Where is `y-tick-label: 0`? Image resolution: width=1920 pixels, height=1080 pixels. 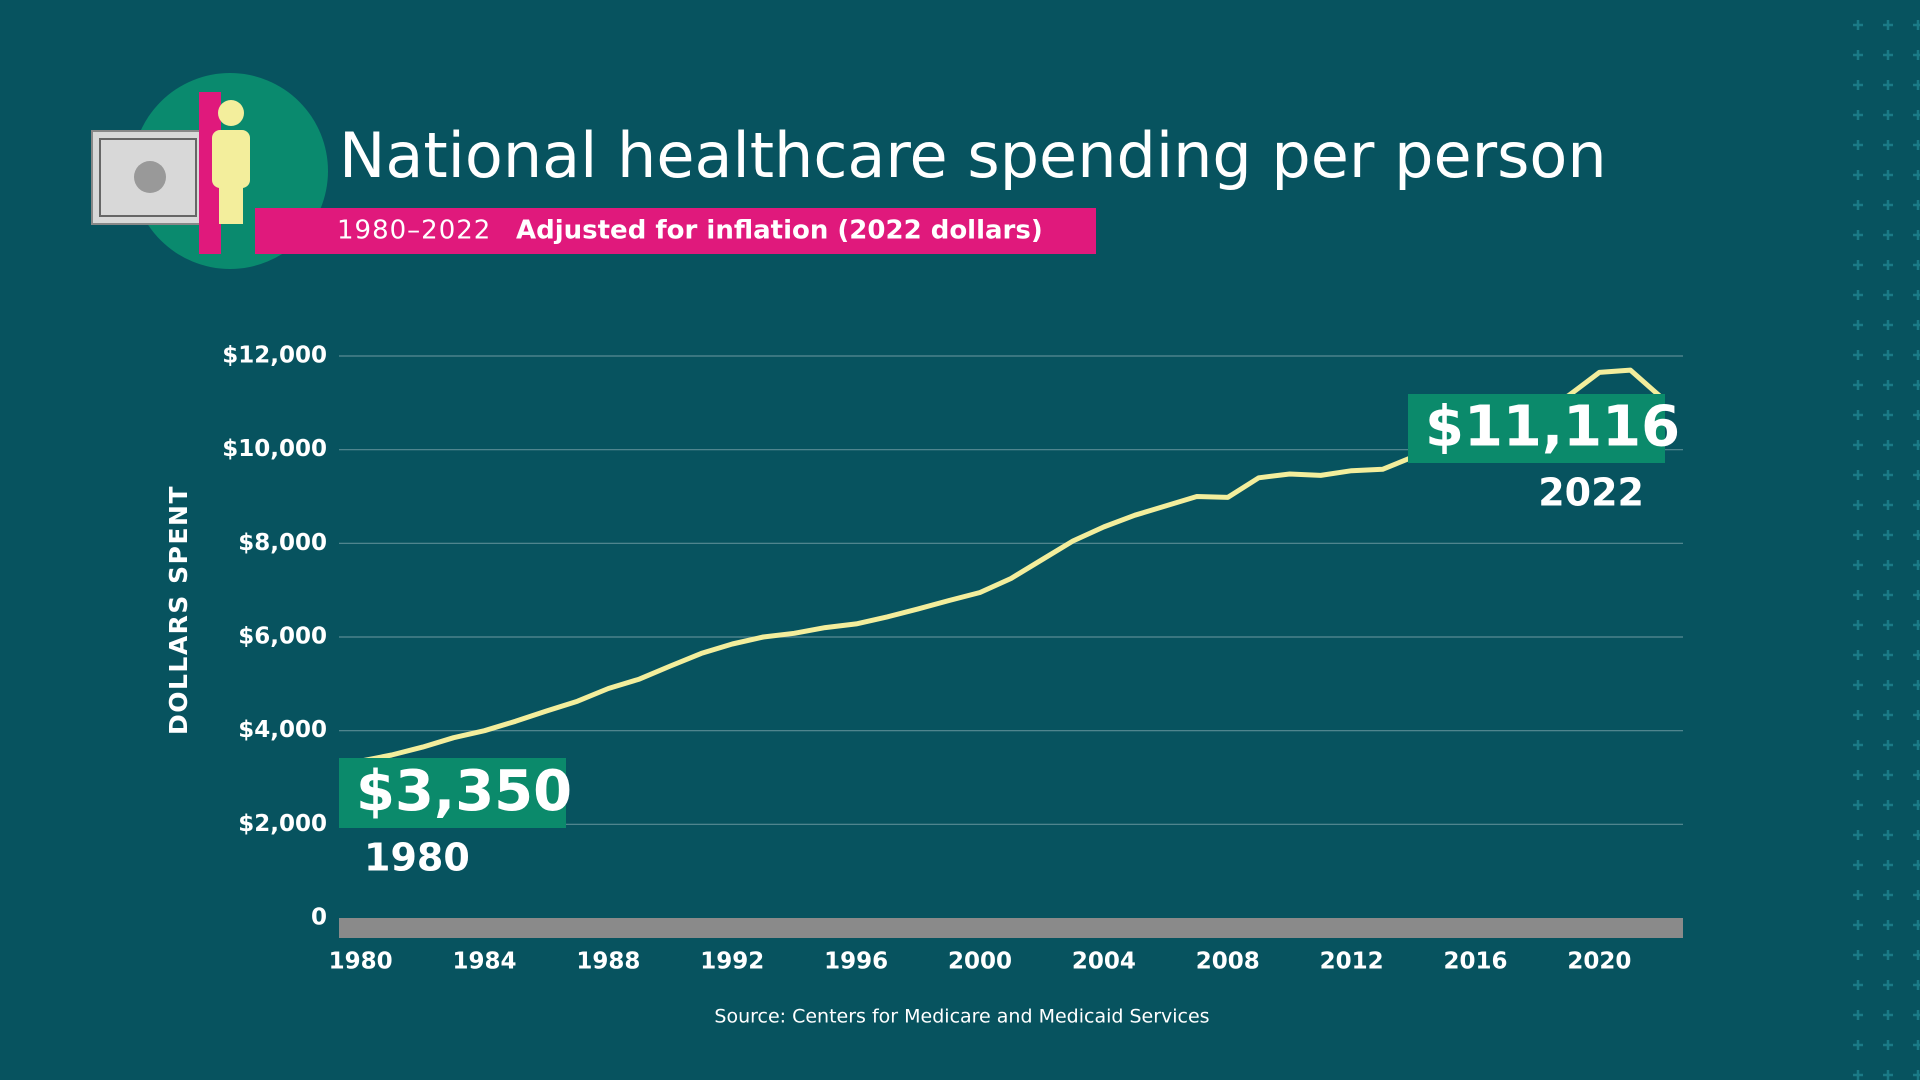 y-tick-label: 0 is located at coordinates (319, 918).